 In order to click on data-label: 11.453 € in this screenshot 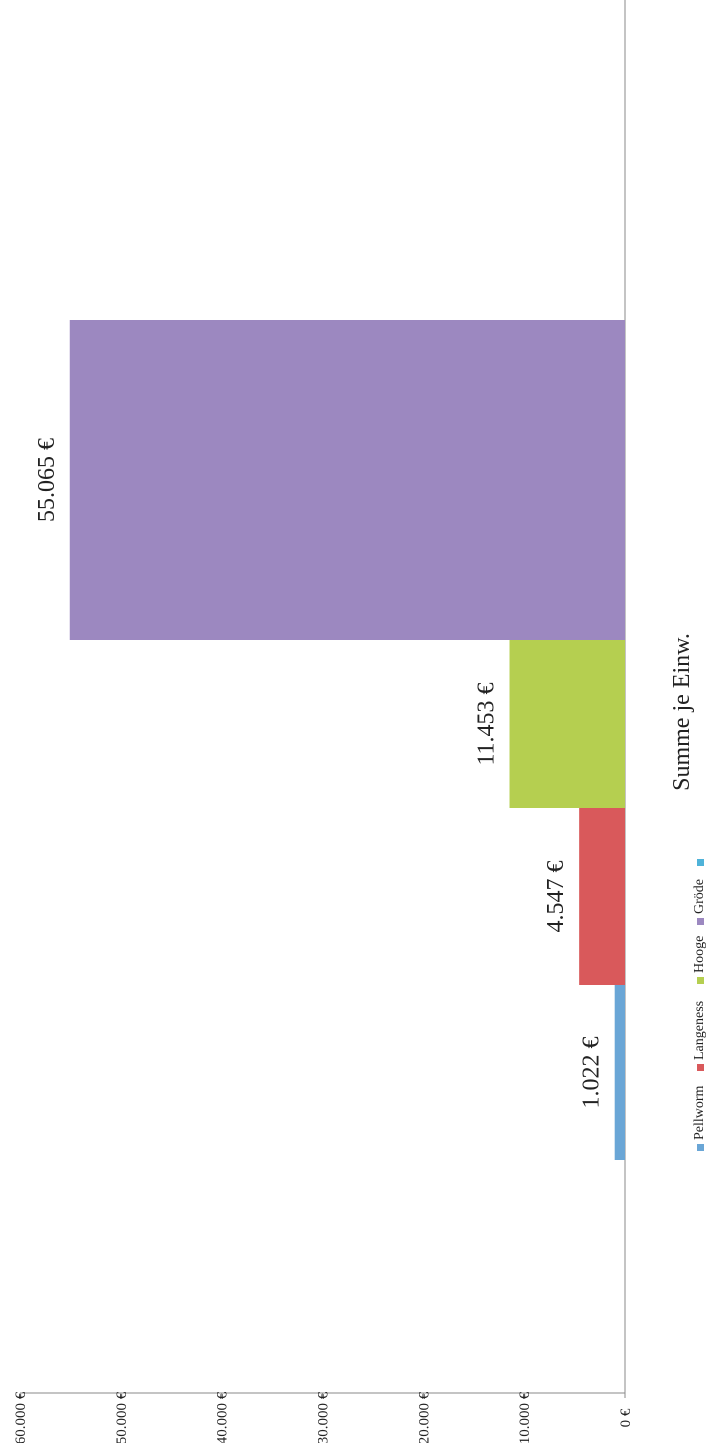, I will do `click(487, 723)`.